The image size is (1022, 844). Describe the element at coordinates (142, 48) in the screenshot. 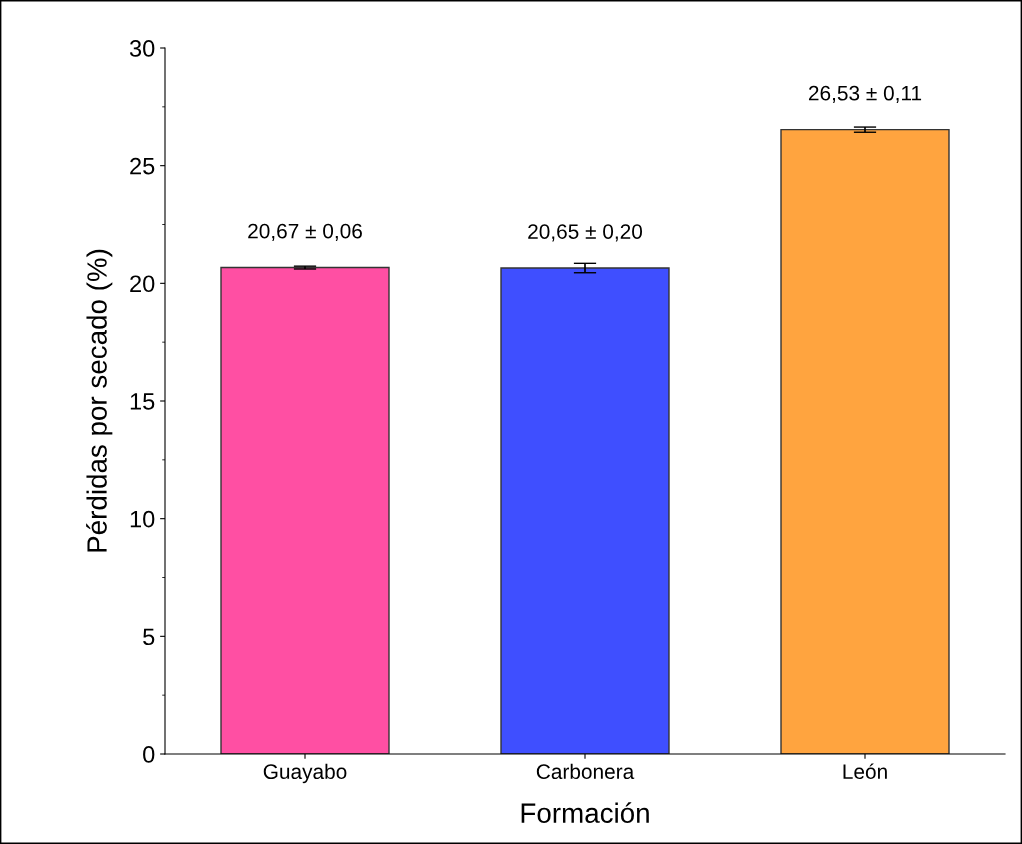

I see `y-tick-label: 30` at that location.